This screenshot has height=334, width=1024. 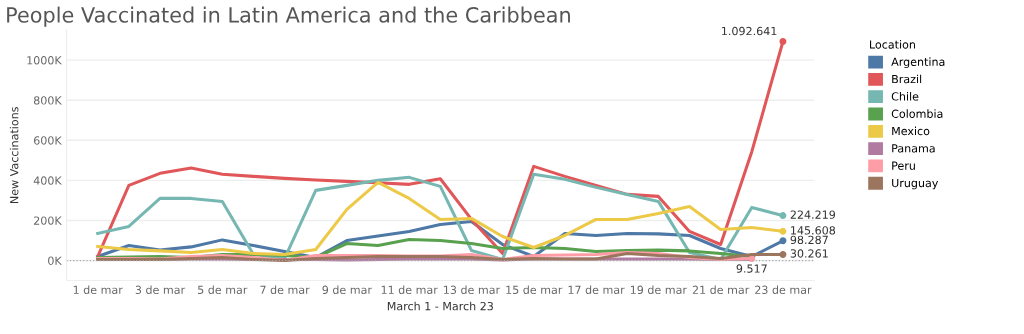 What do you see at coordinates (658, 290) in the screenshot?
I see `x-tick-label: 19 de mar` at bounding box center [658, 290].